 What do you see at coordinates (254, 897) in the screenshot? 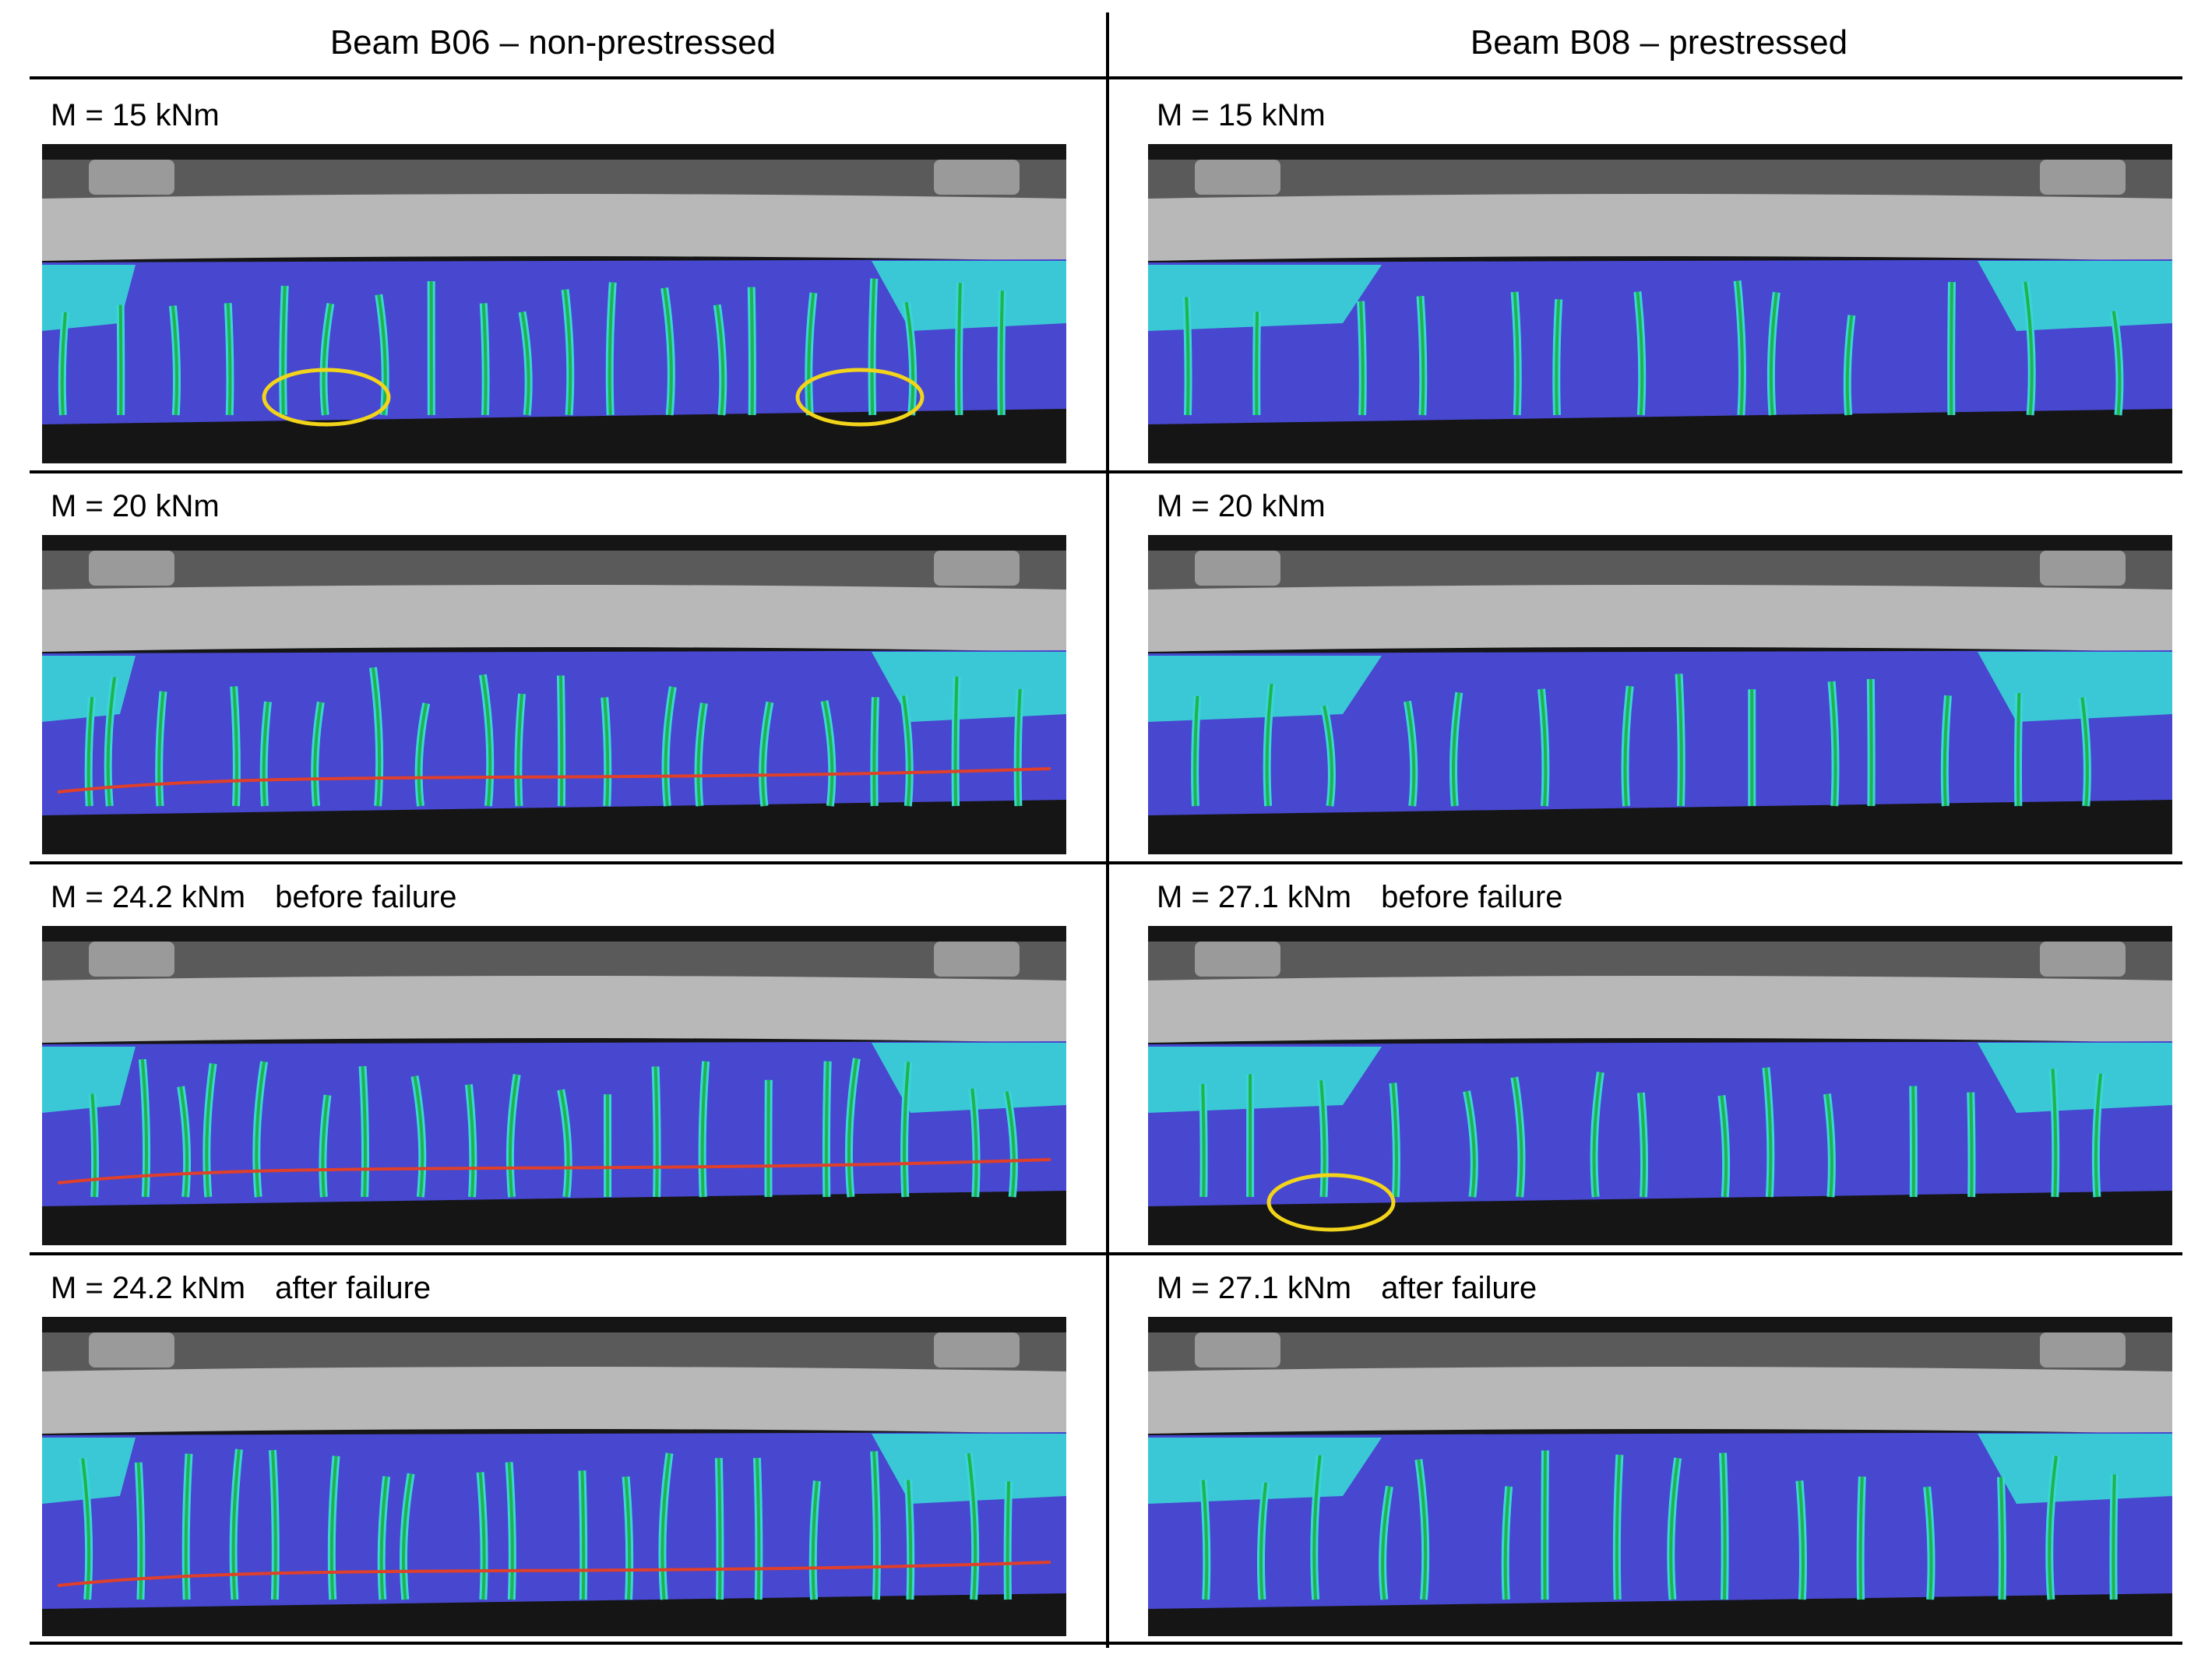
I see `load-label: M = 24.2 kNm before failure` at bounding box center [254, 897].